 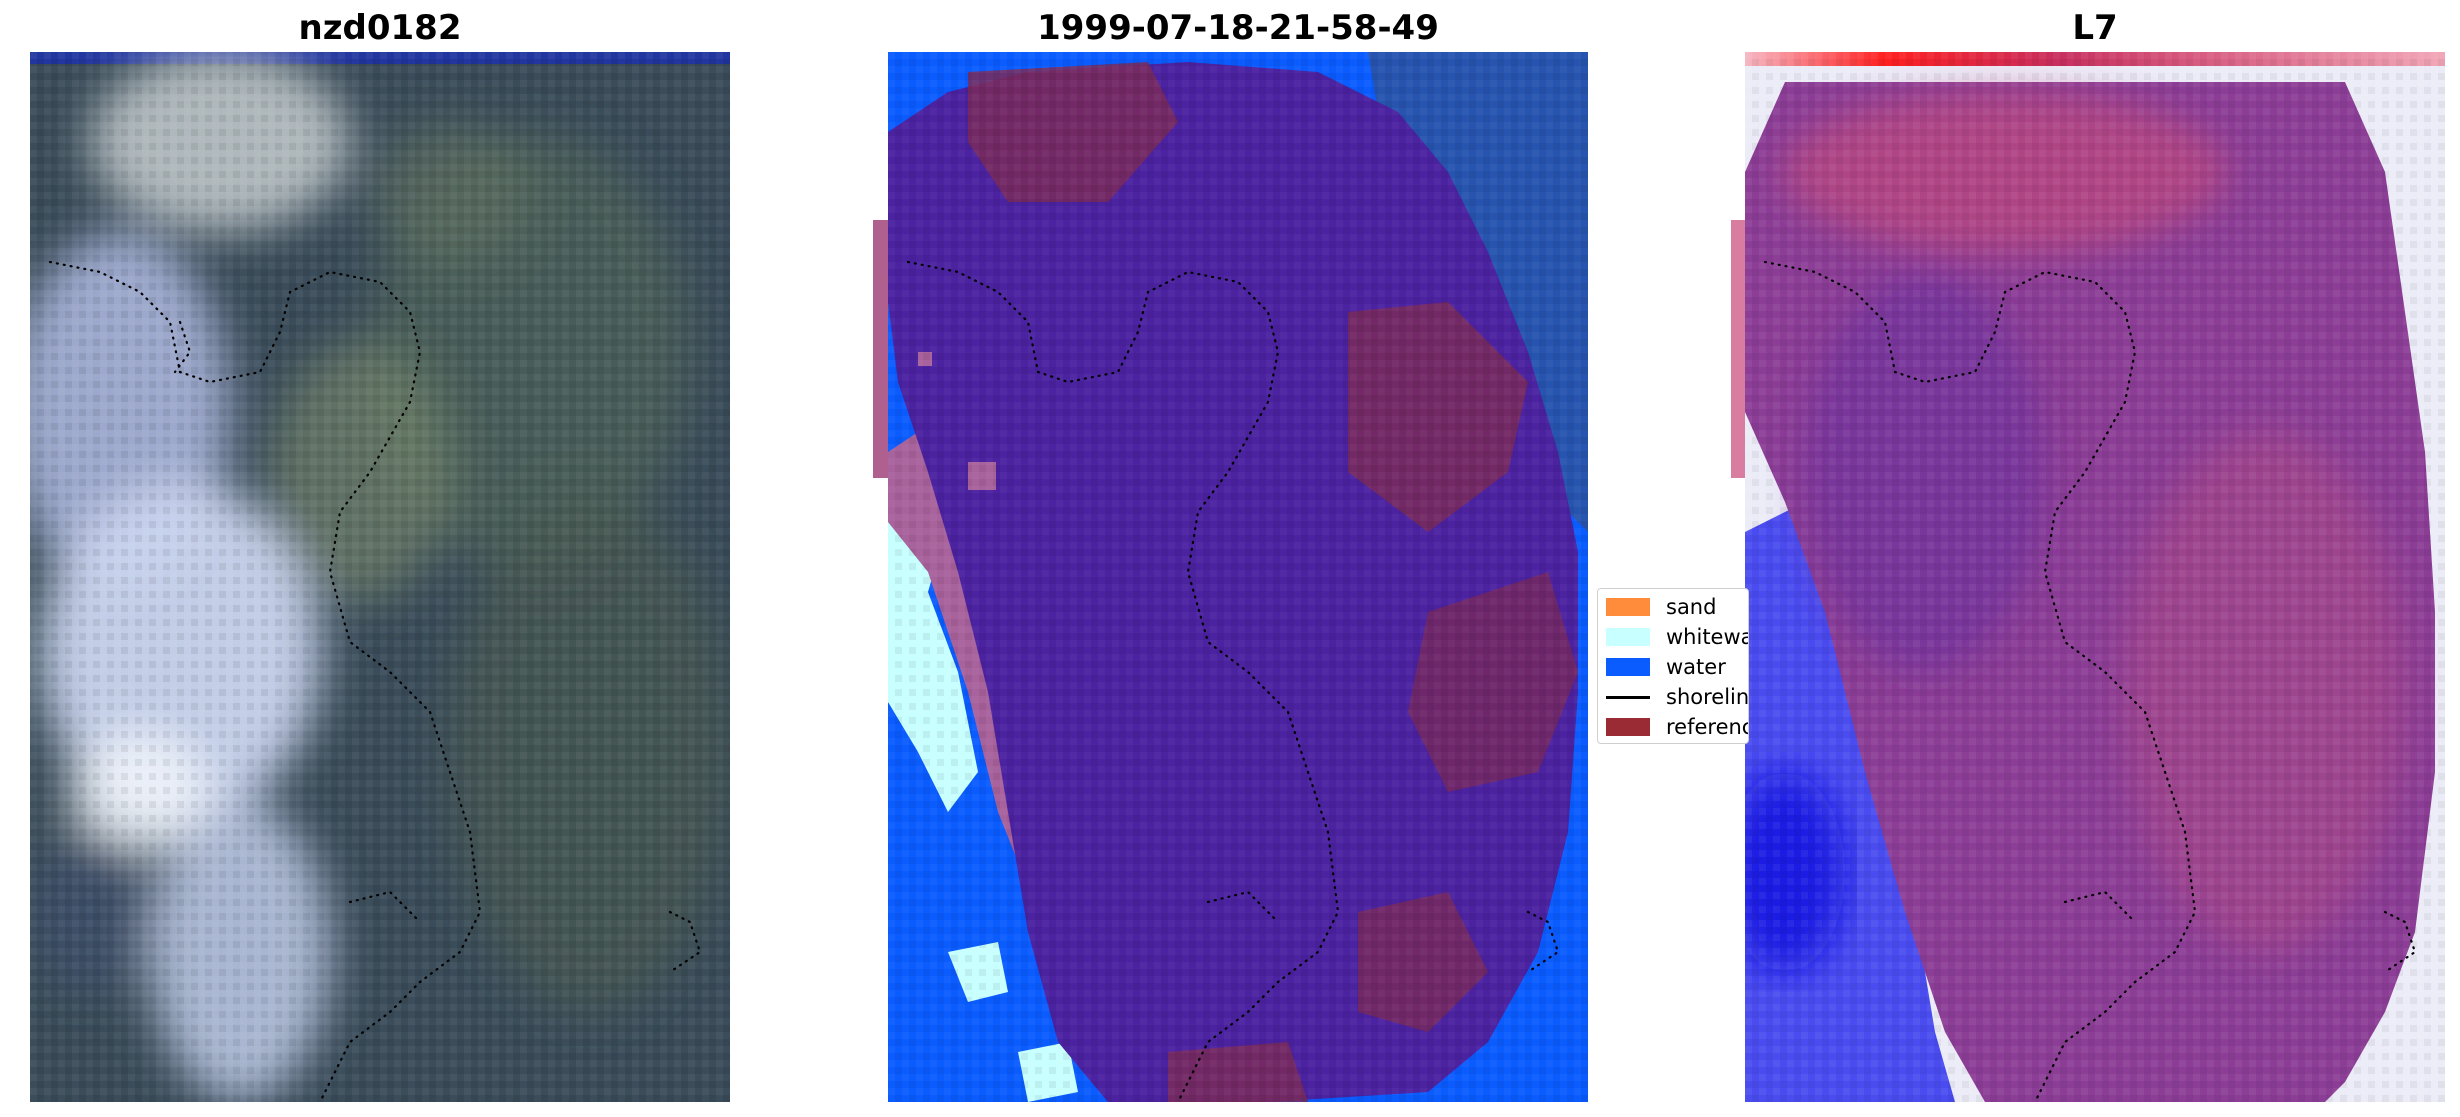 I want to click on reference-swatch, so click(x=1628, y=727).